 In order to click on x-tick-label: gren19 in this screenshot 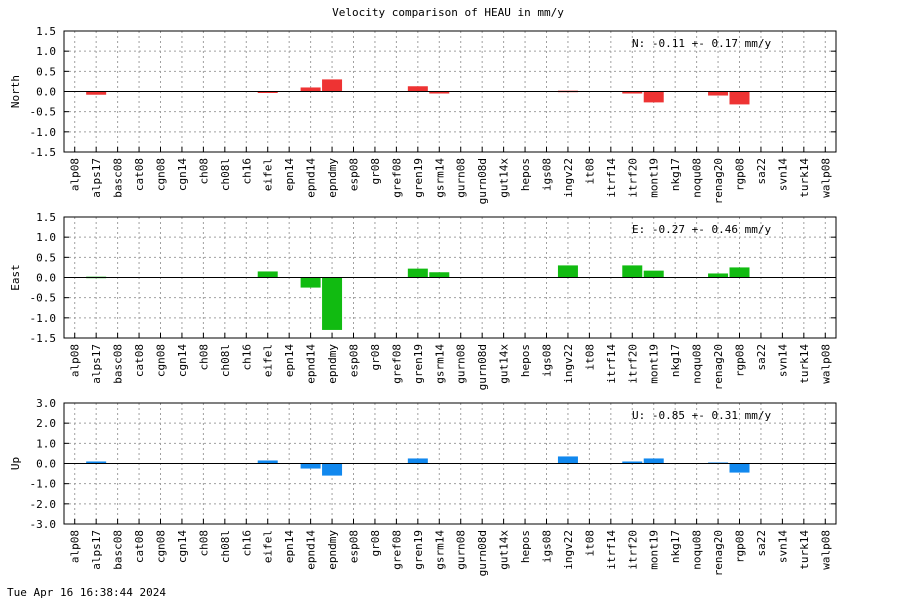, I will do `click(418, 178)`.